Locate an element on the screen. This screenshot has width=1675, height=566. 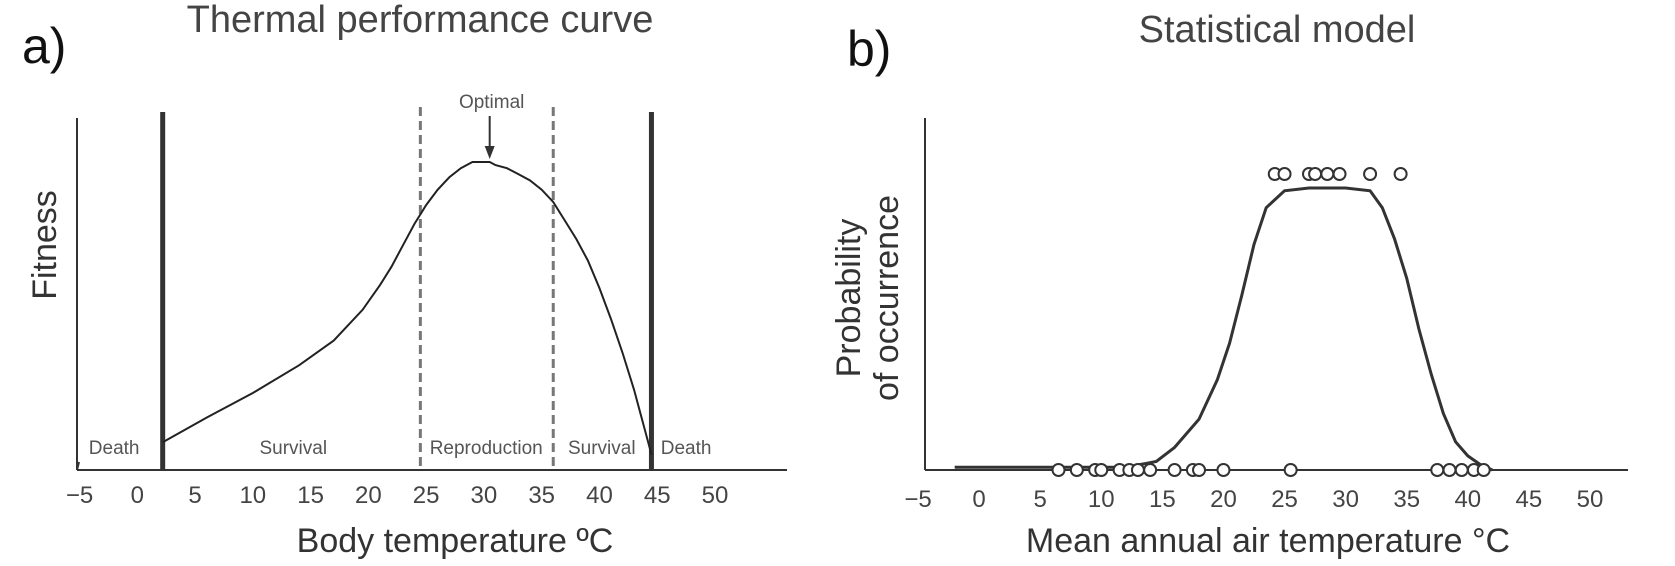
panel-b-x-tick-label: 0 is located at coordinates (978, 499).